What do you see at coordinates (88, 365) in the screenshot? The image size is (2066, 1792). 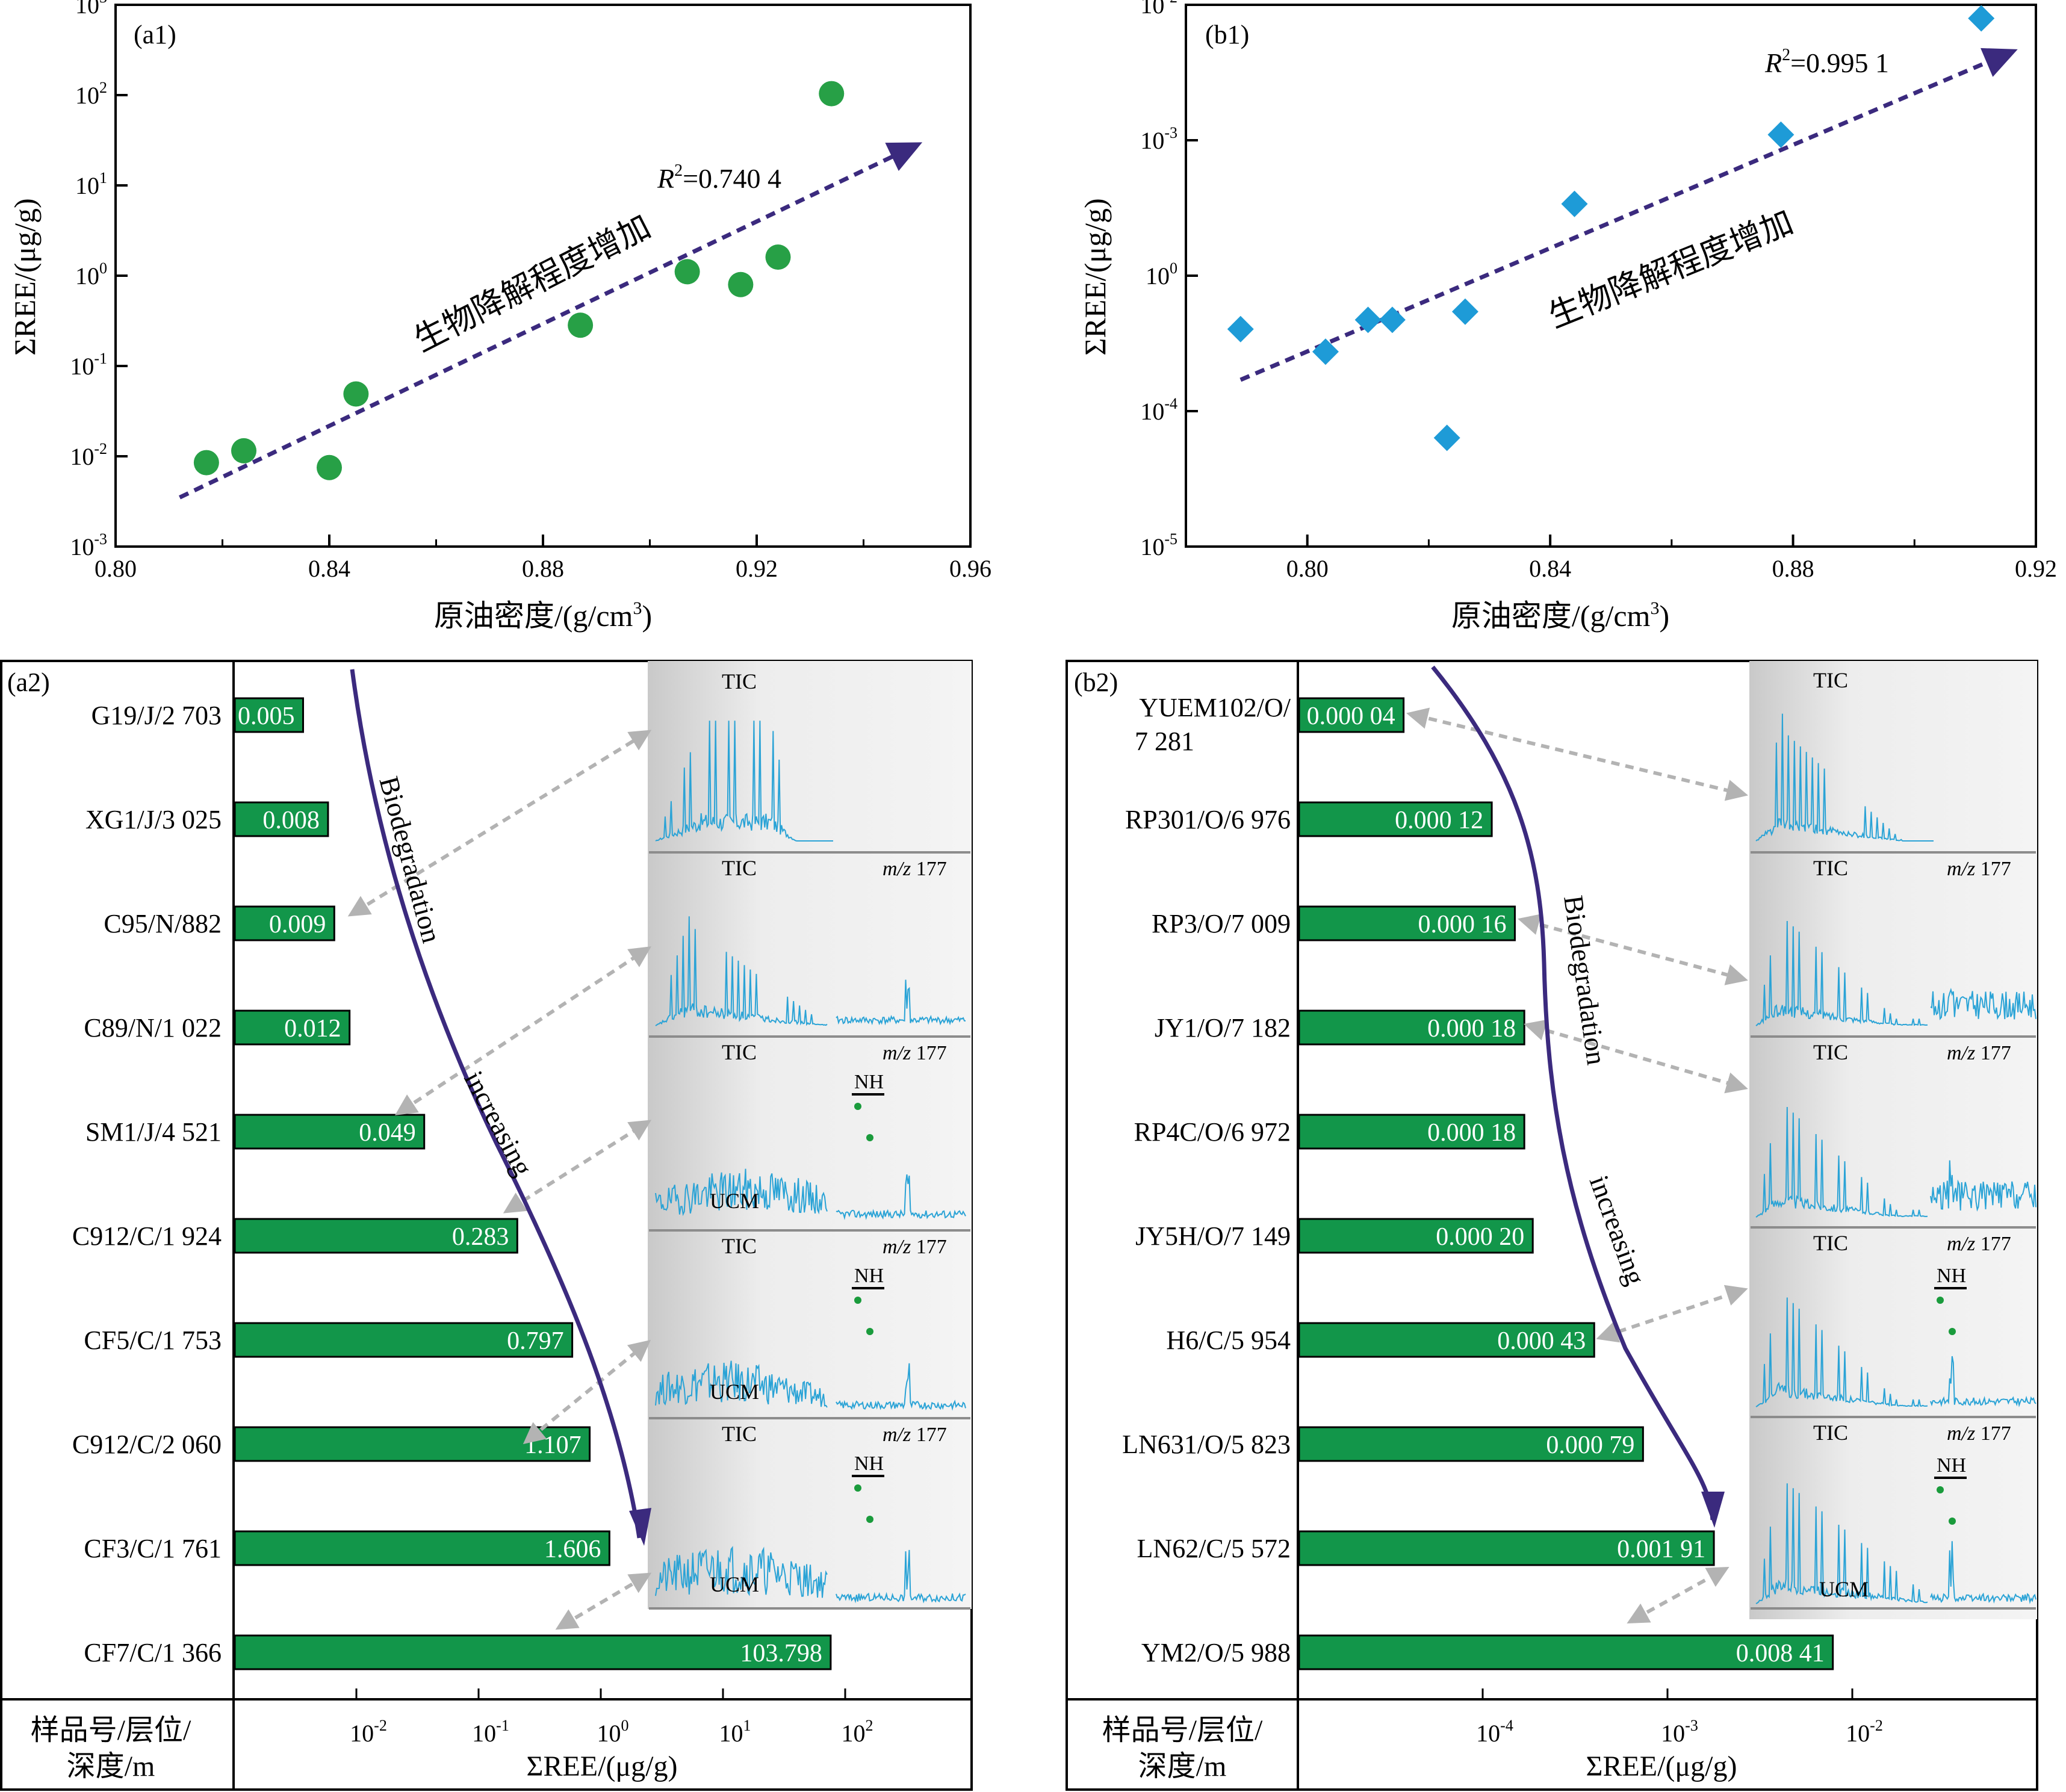 I see `y-tick-label: 10⁻¹` at bounding box center [88, 365].